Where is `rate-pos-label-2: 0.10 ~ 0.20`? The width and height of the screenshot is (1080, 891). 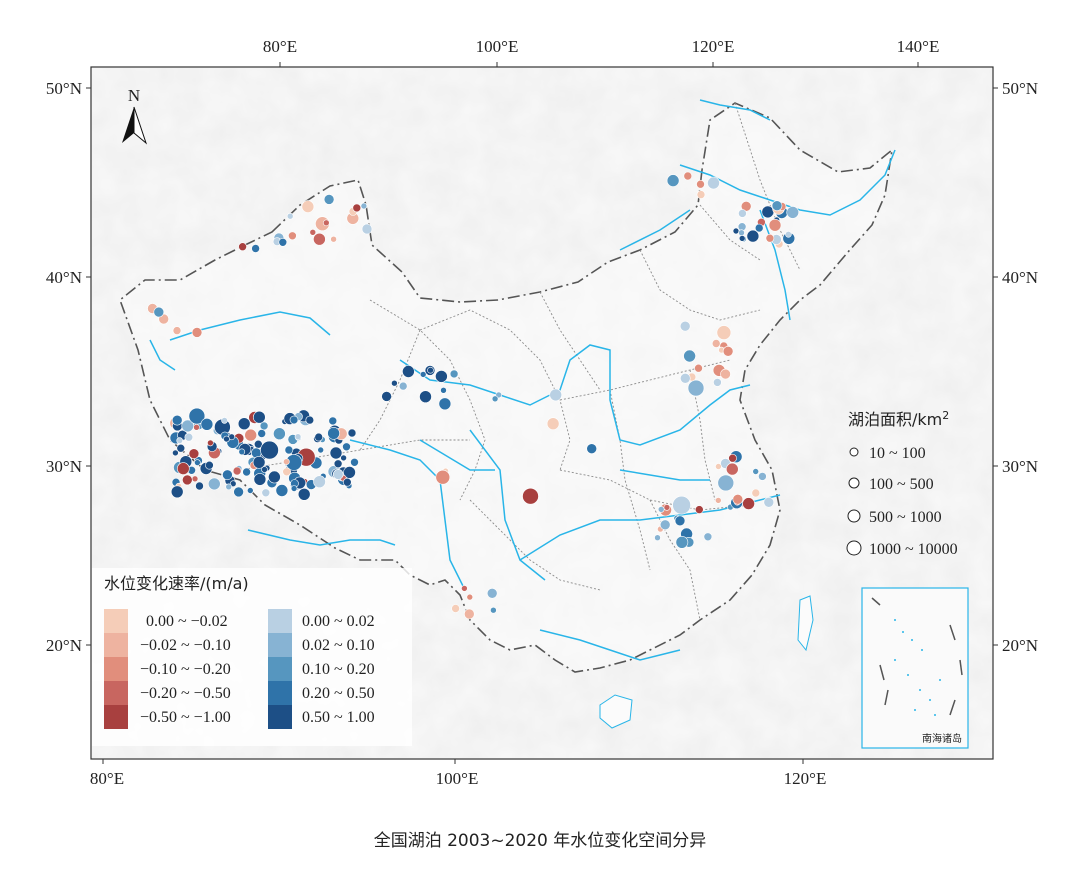 rate-pos-label-2: 0.10 ~ 0.20 is located at coordinates (338, 669).